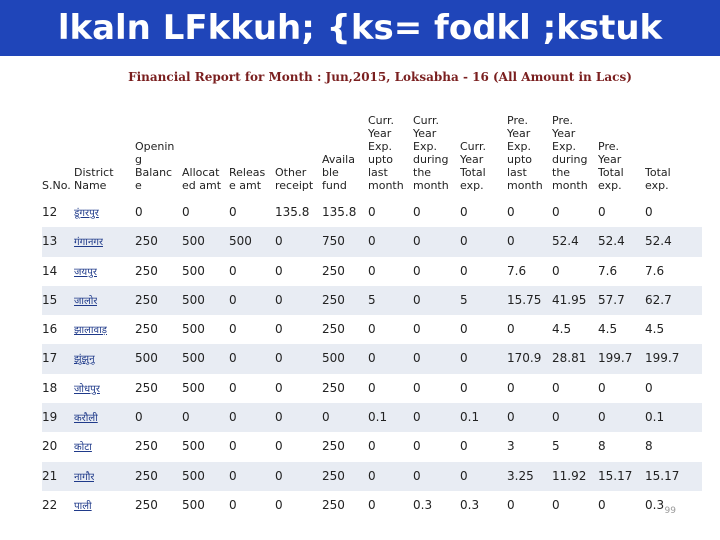 This screenshot has width=720, height=540. Describe the element at coordinates (84, 360) in the screenshot. I see `district-name: झुंझुनू` at that location.